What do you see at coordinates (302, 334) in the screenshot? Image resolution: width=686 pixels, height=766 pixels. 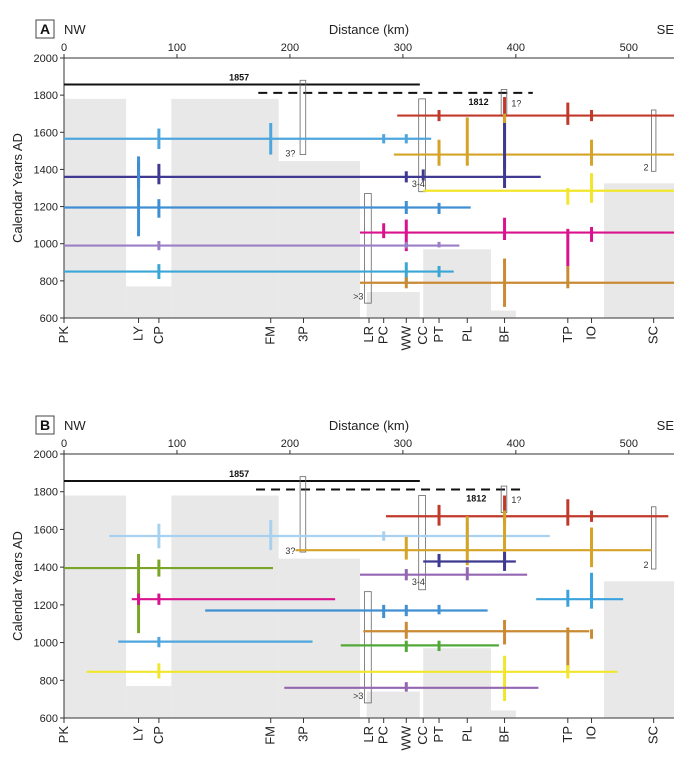 I see `site-label: 3P` at bounding box center [302, 334].